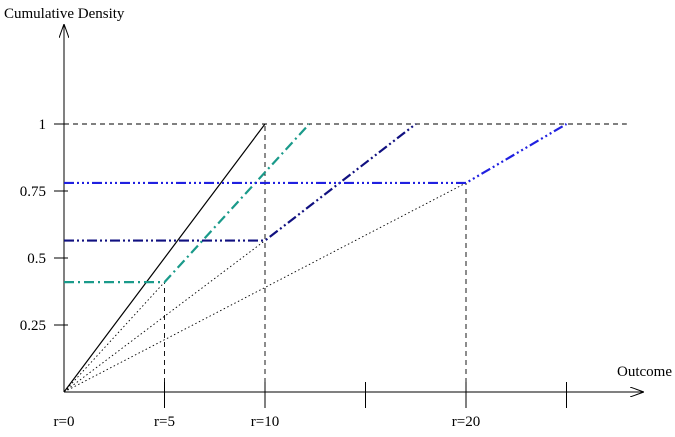 This screenshot has height=437, width=675. What do you see at coordinates (64, 422) in the screenshot?
I see `x-tick-label: r=0` at bounding box center [64, 422].